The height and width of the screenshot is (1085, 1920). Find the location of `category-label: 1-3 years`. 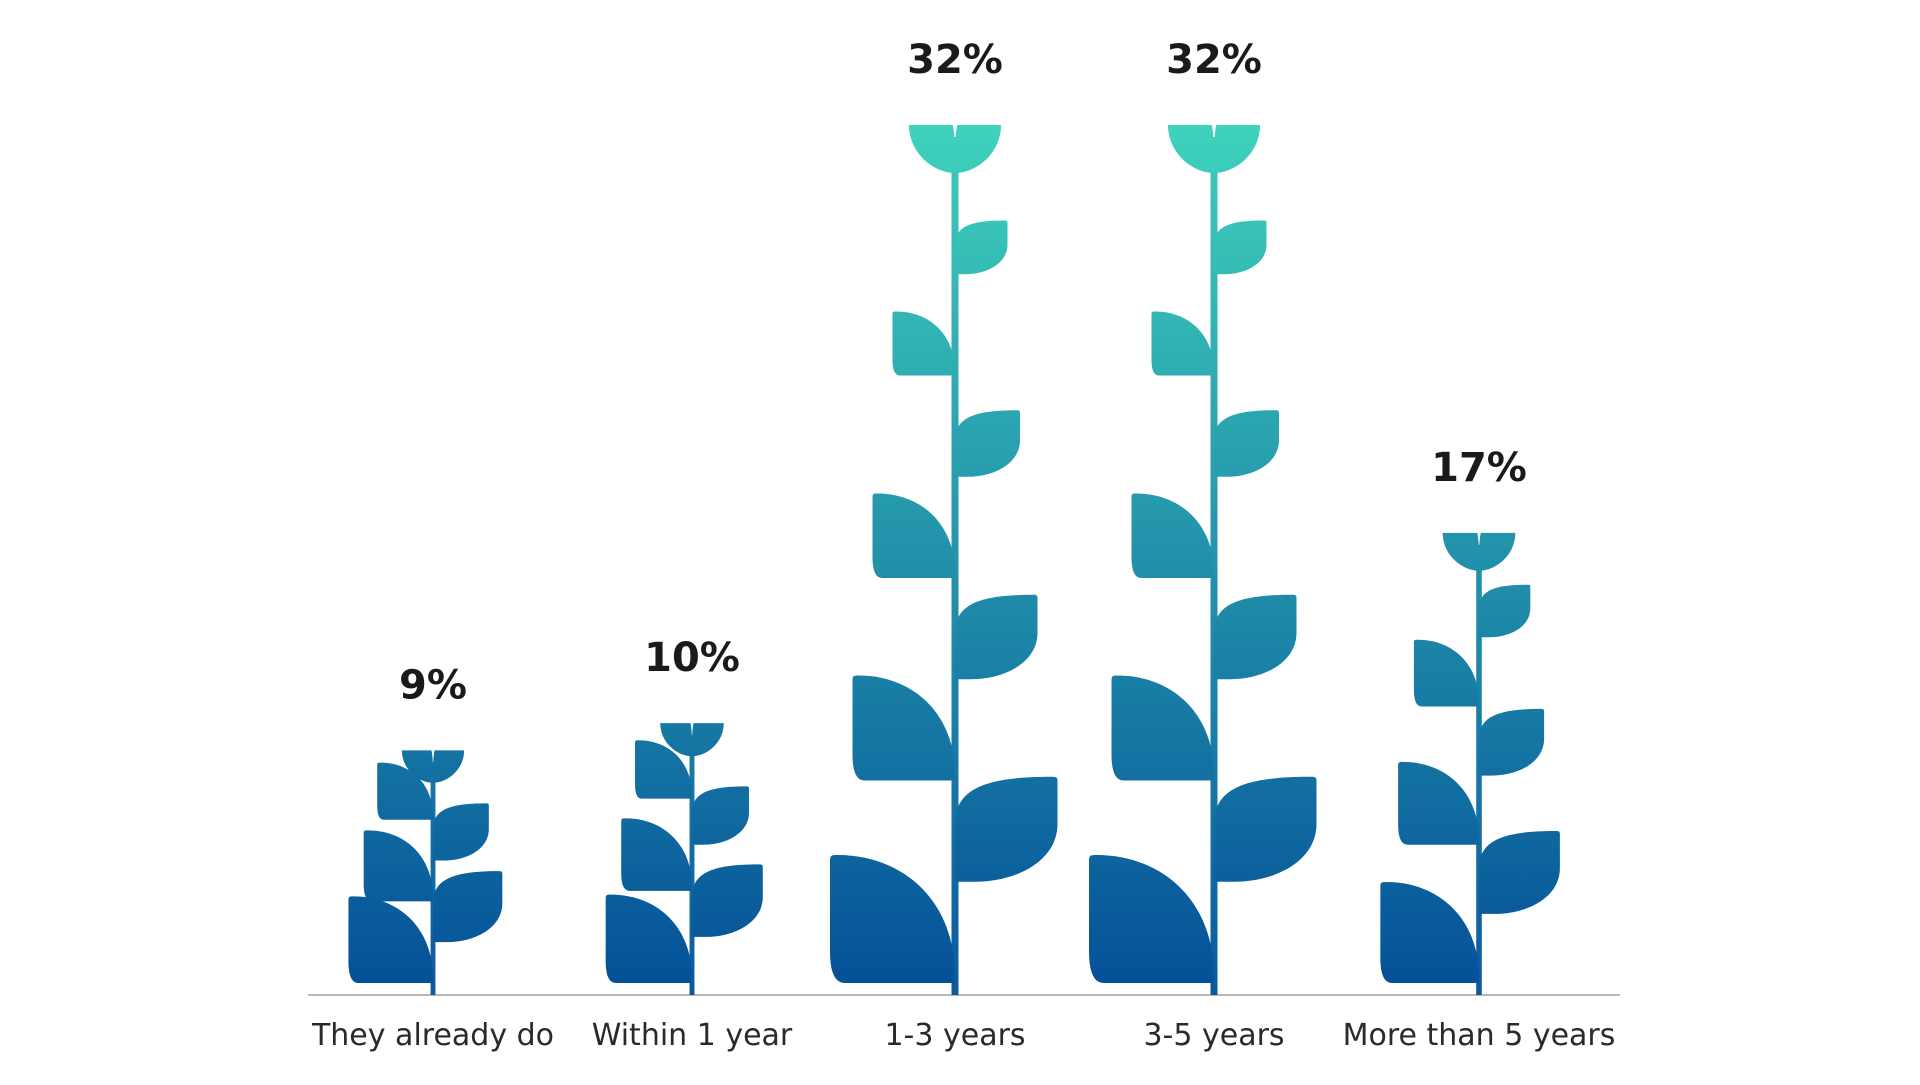

category-label: 1-3 years is located at coordinates (954, 1035).